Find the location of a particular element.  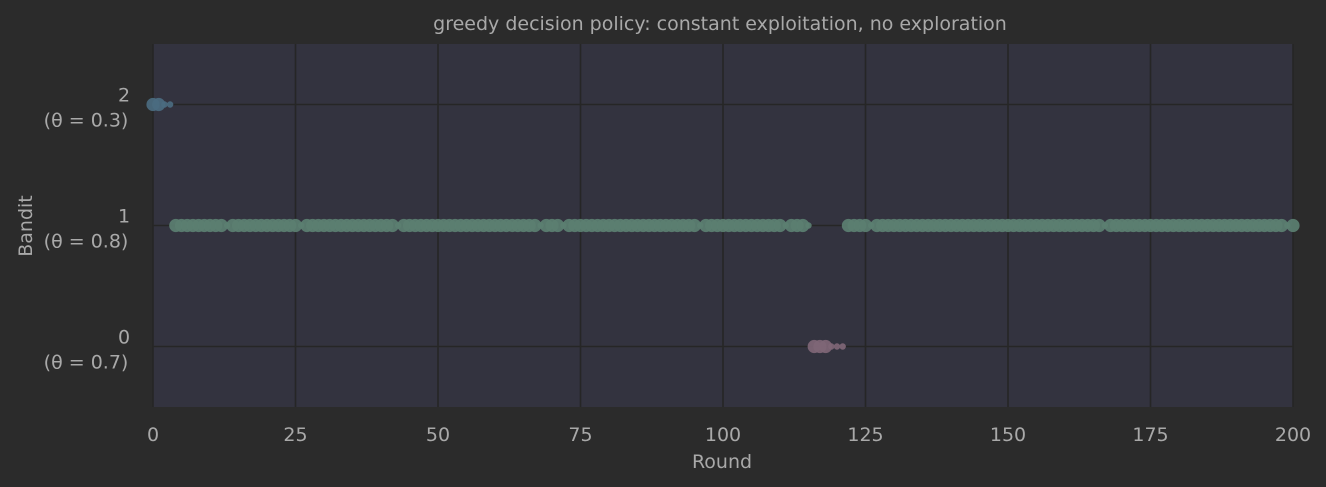

y-axis-label: Bandit is located at coordinates (26, 226).